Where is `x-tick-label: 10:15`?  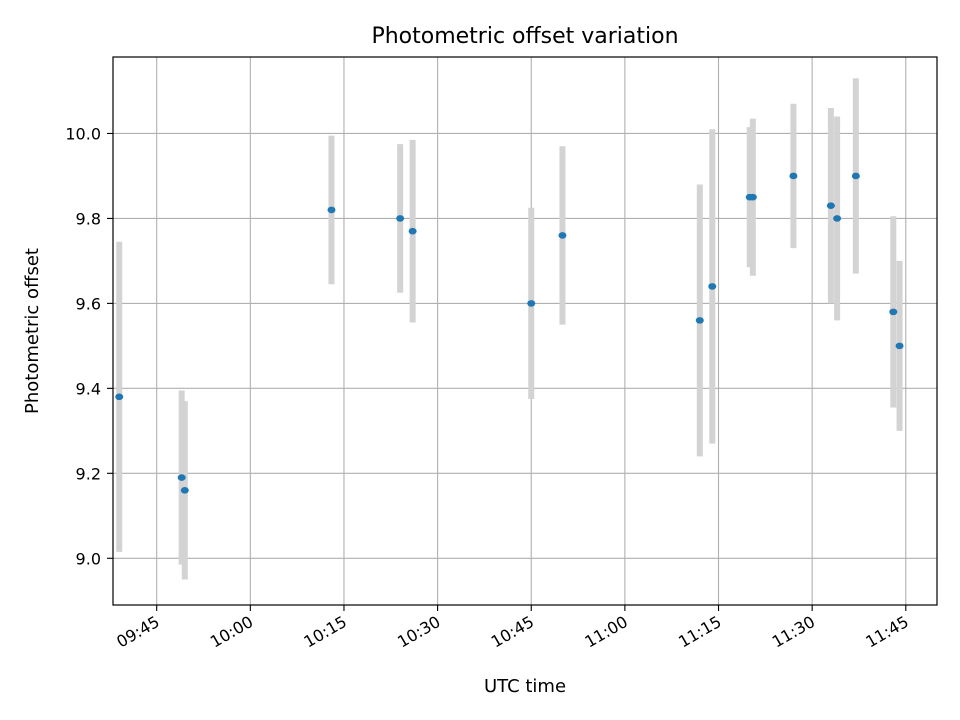 x-tick-label: 10:15 is located at coordinates (325, 632).